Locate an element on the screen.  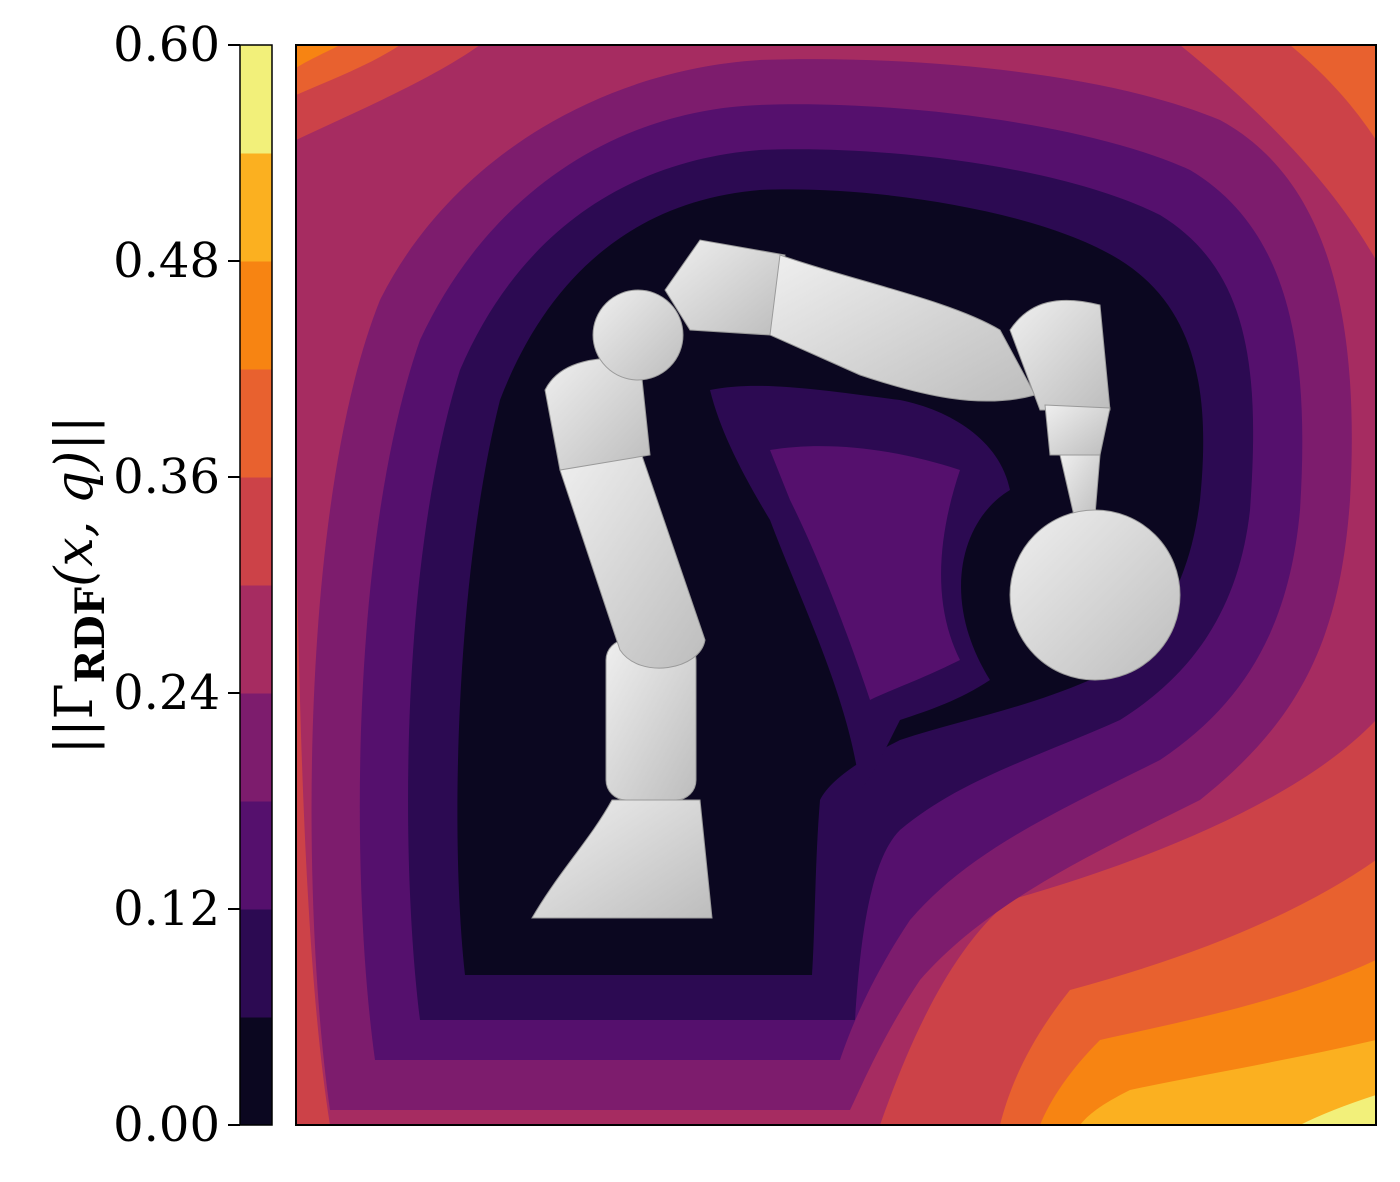
ylabel-norm-open: ||Γ is located at coordinates (75, 718).